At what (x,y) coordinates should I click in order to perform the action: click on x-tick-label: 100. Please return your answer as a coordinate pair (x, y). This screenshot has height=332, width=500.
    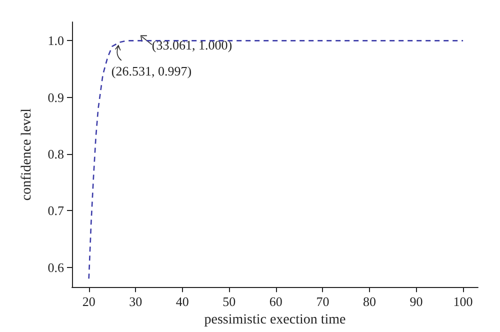
    Looking at the image, I should click on (463, 302).